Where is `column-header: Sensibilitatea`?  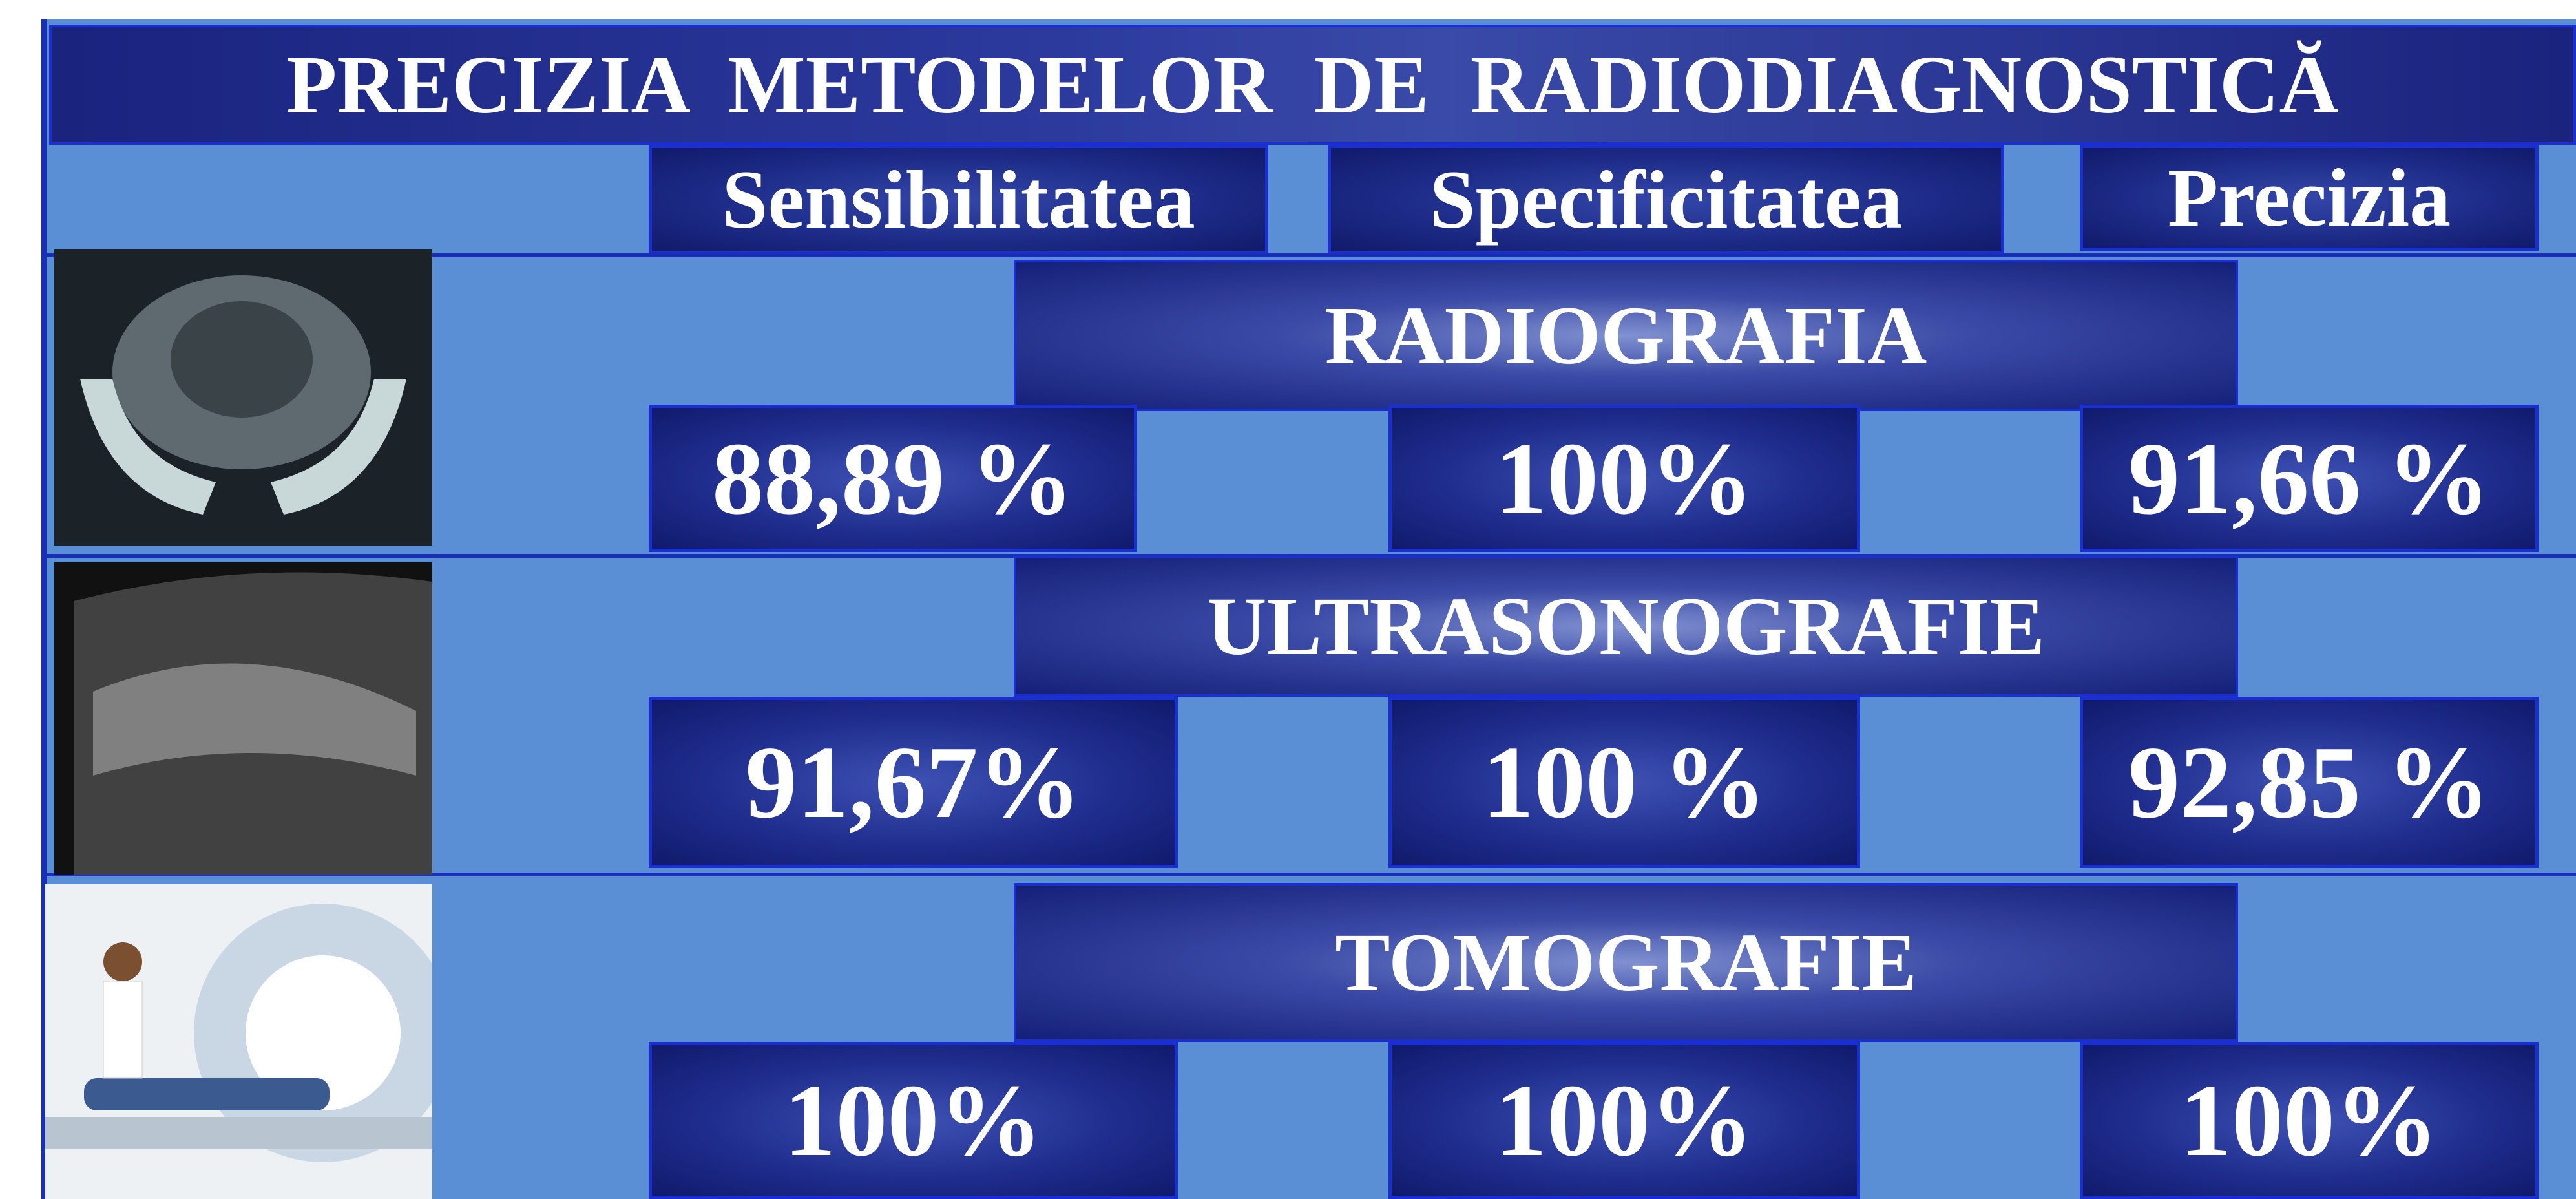 column-header: Sensibilitatea is located at coordinates (958, 200).